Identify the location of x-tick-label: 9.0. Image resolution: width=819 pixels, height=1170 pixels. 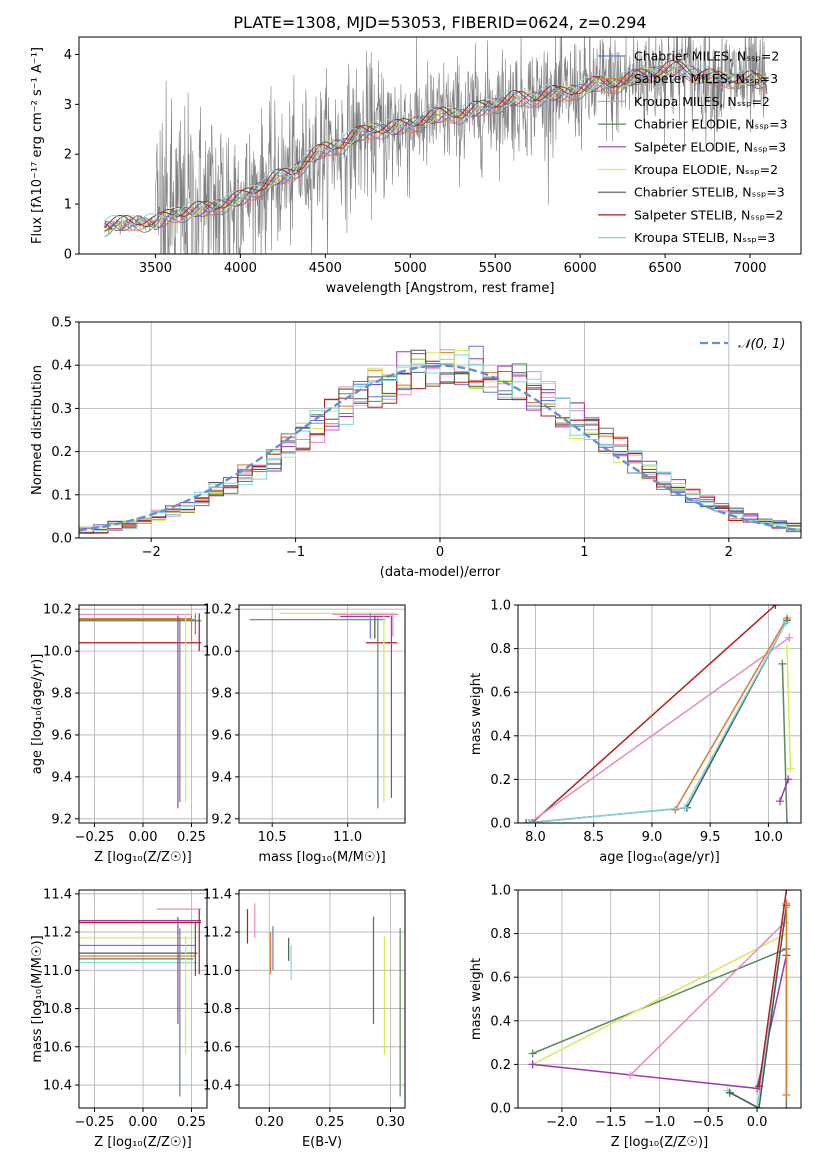
(652, 837).